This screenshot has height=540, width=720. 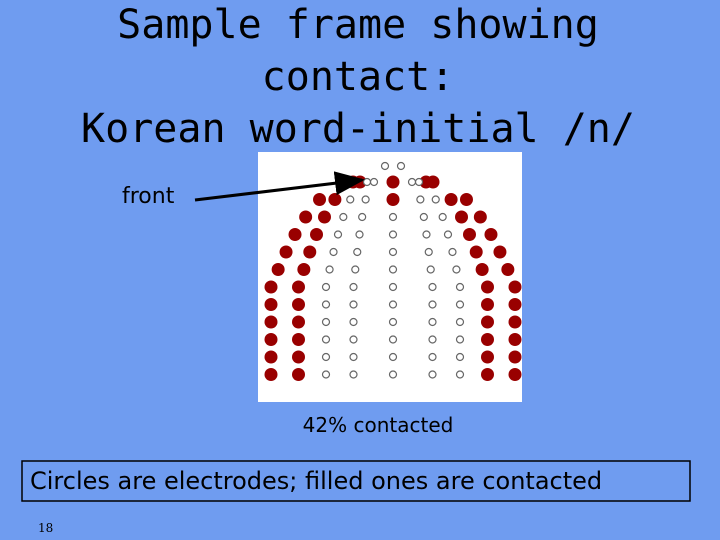 I want to click on title-line: Korean word-initial /n/, so click(x=358, y=129).